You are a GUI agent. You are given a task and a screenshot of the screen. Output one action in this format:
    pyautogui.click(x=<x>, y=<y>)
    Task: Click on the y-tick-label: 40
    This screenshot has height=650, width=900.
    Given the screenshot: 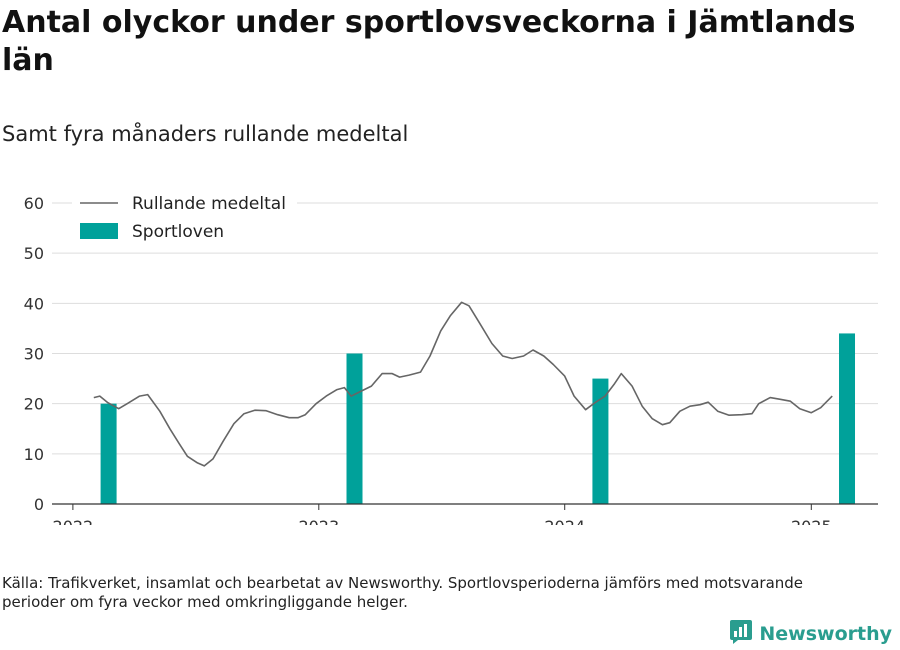 What is the action you would take?
    pyautogui.click(x=34, y=303)
    